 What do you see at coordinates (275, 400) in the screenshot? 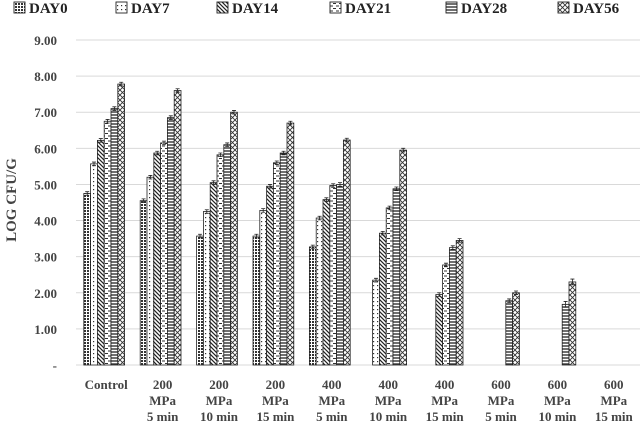
I see `x-category-label: 200 MPa 15 min` at bounding box center [275, 400].